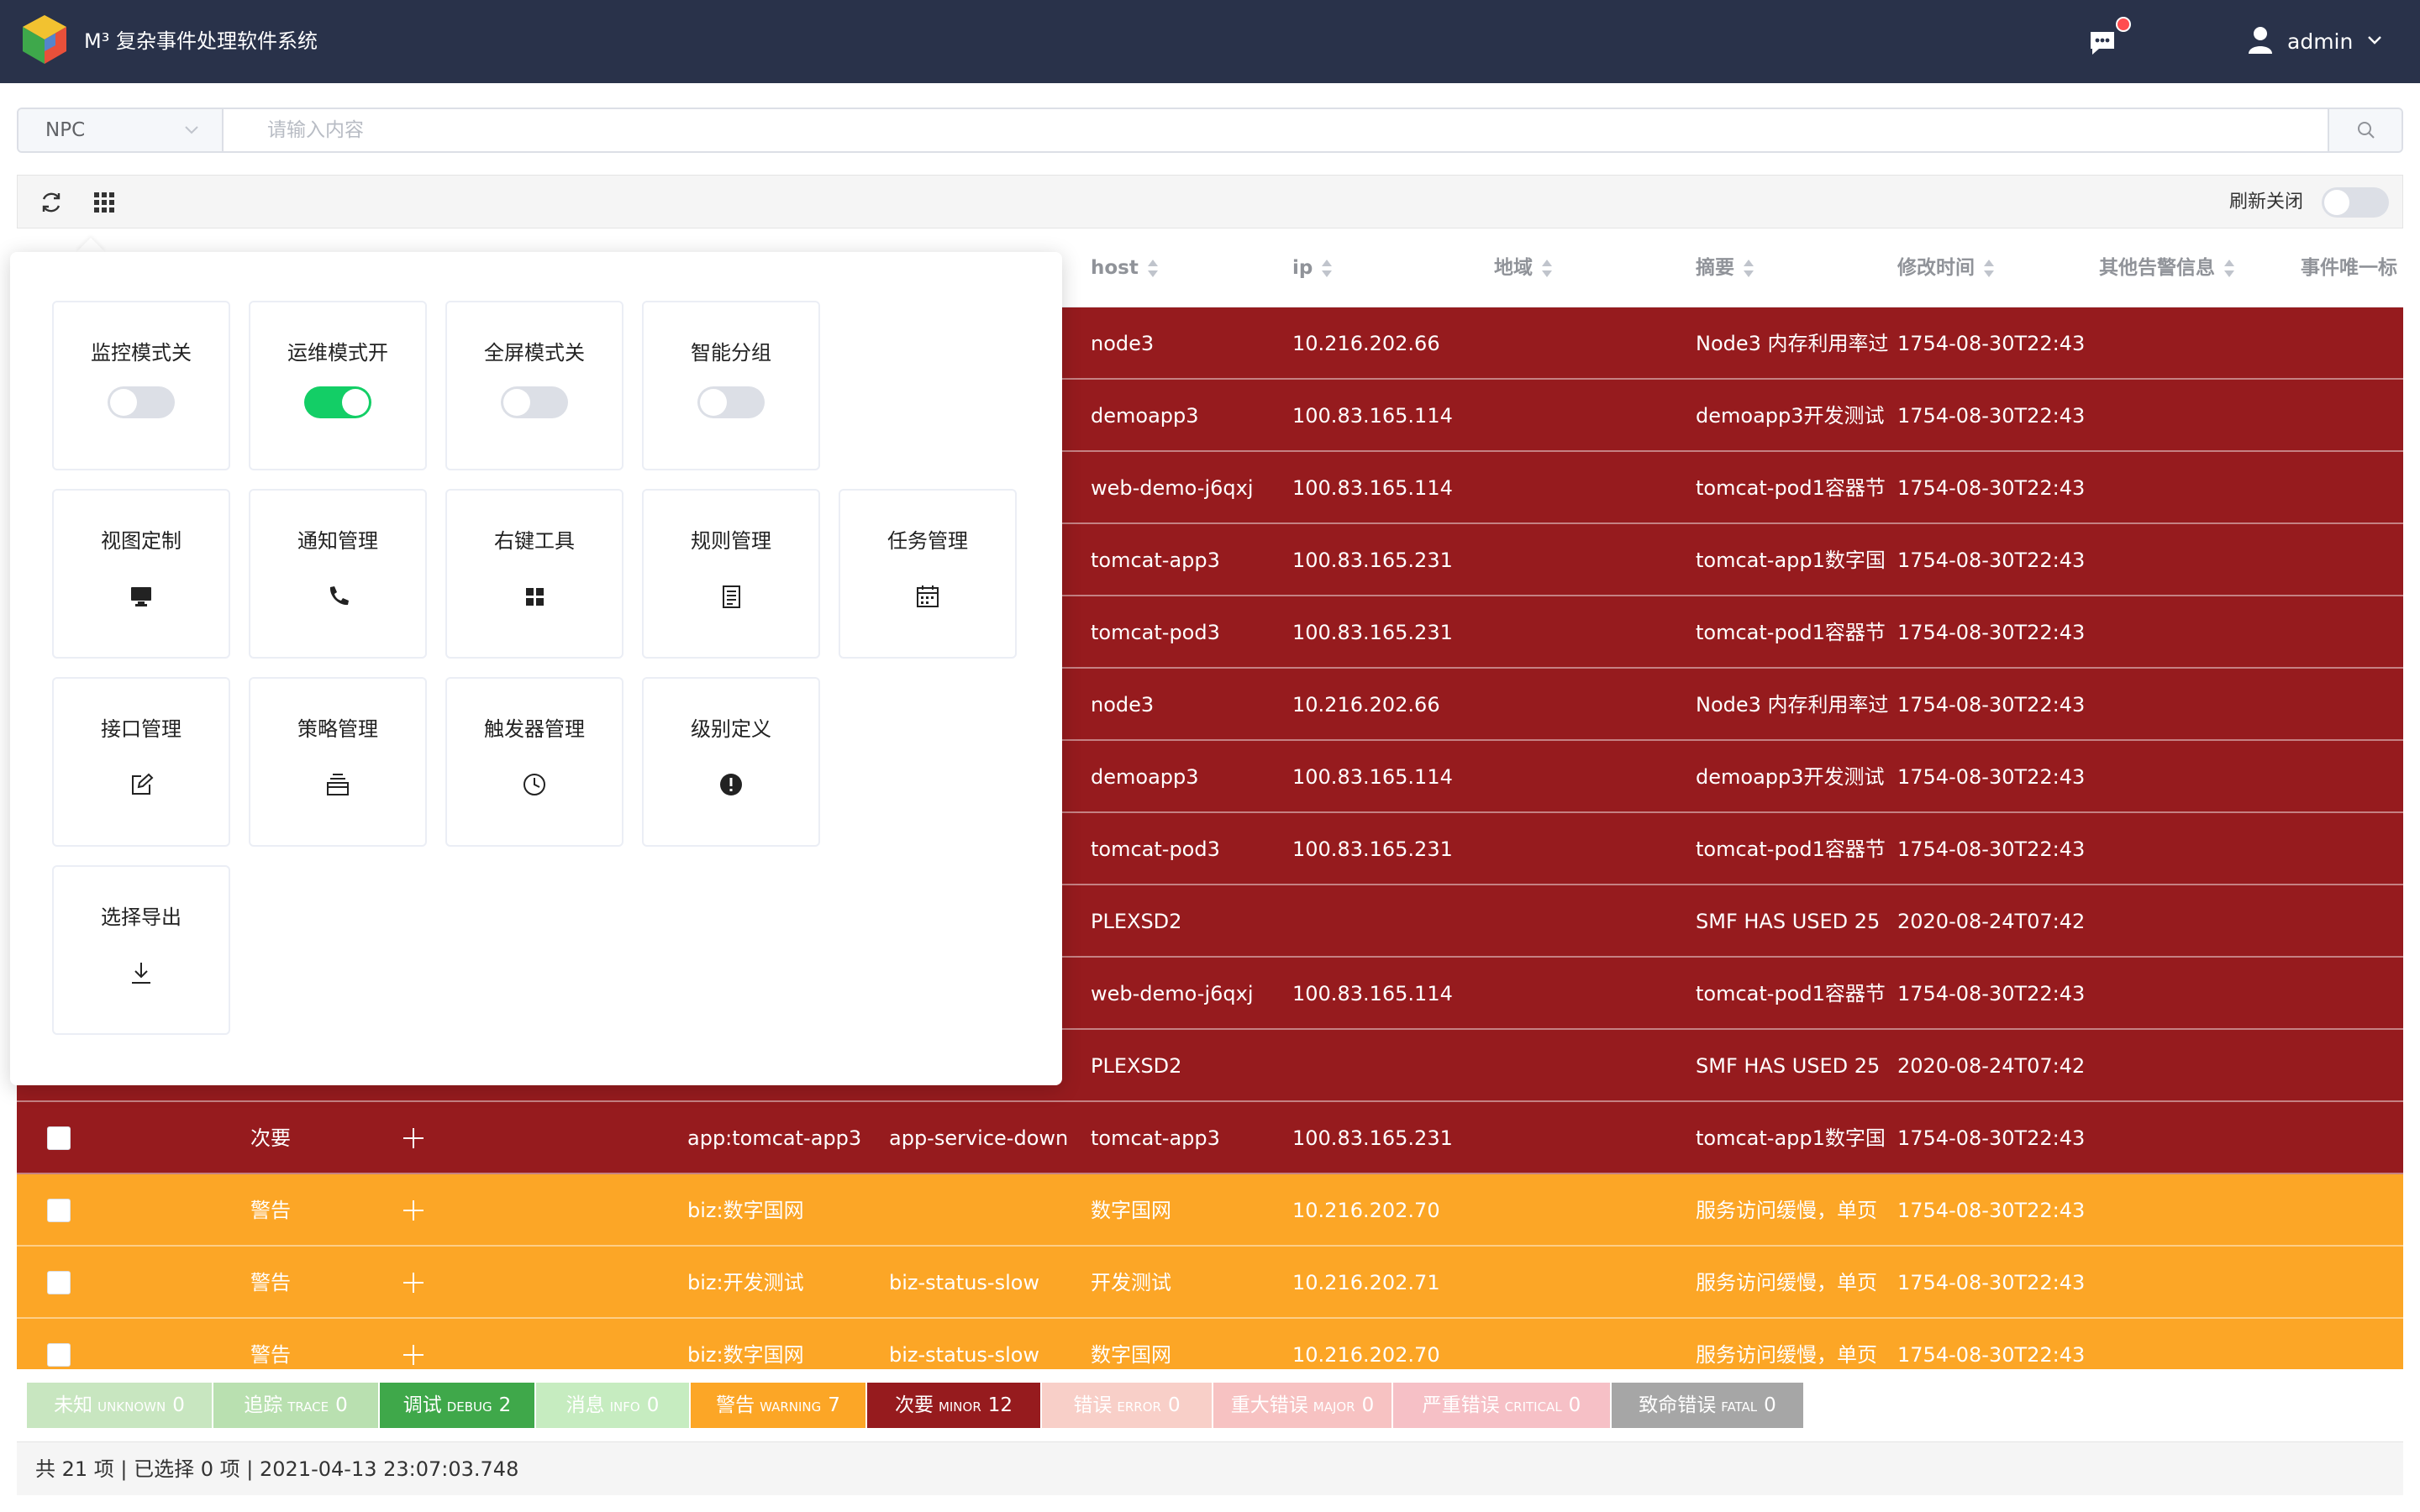 This screenshot has height=1512, width=2420. What do you see at coordinates (1155, 1138) in the screenshot?
I see `cell-host: tomcat-app3` at bounding box center [1155, 1138].